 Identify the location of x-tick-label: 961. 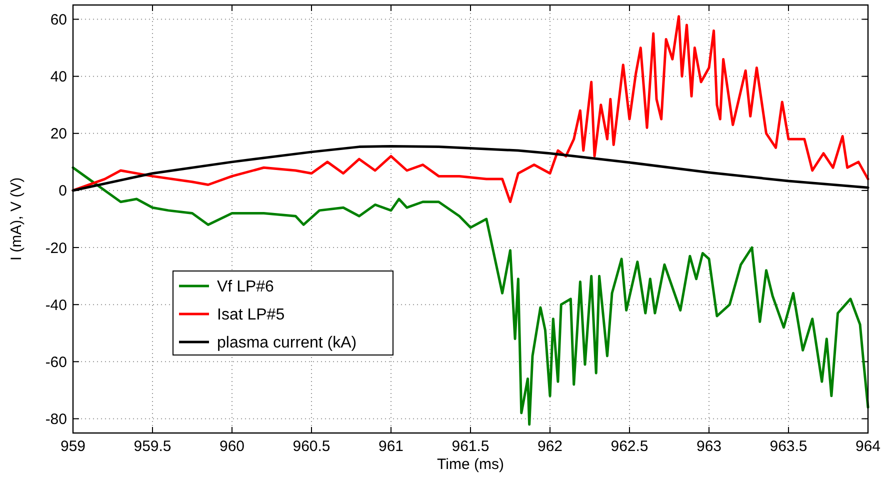
(391, 446).